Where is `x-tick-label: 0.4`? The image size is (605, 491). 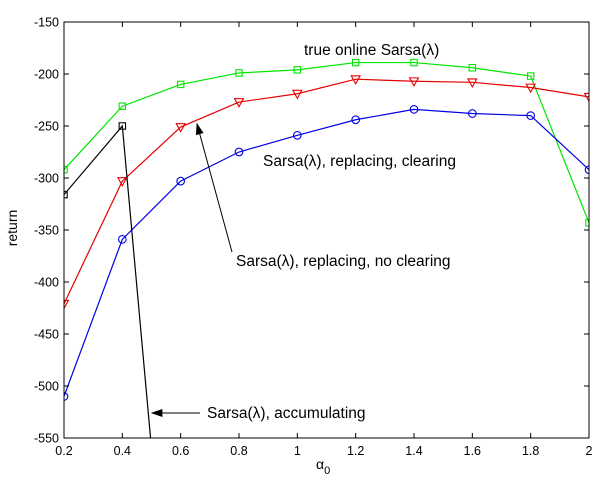
x-tick-label: 0.4 is located at coordinates (122, 451).